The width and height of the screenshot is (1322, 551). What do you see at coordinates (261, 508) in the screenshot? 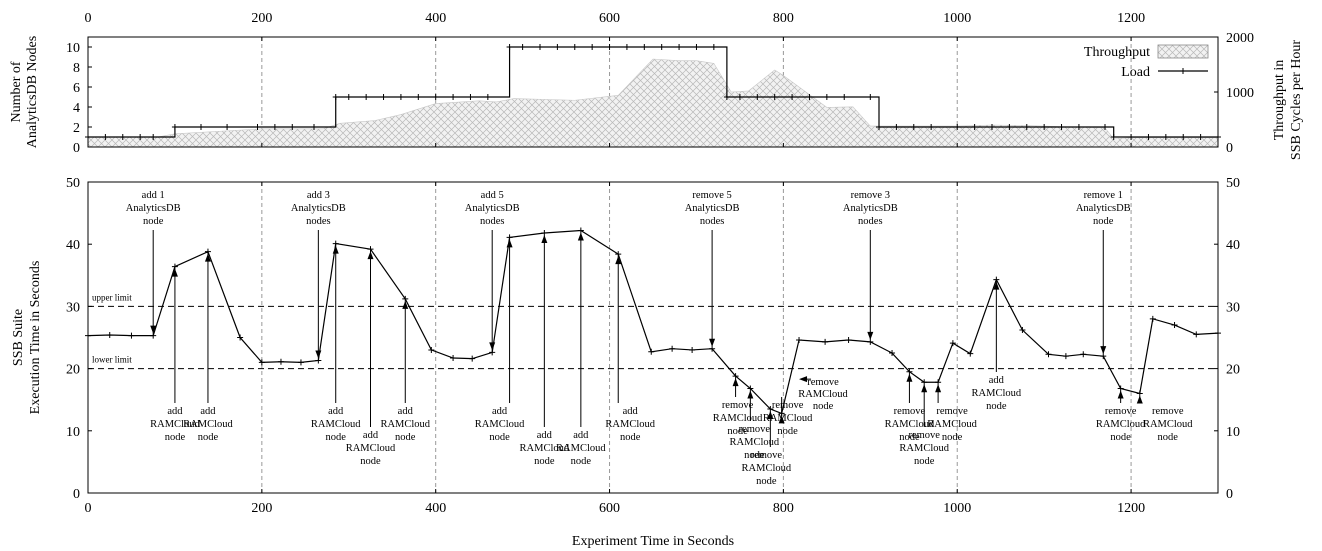
I see `bottom-x-tick-label: 200` at bounding box center [261, 508].